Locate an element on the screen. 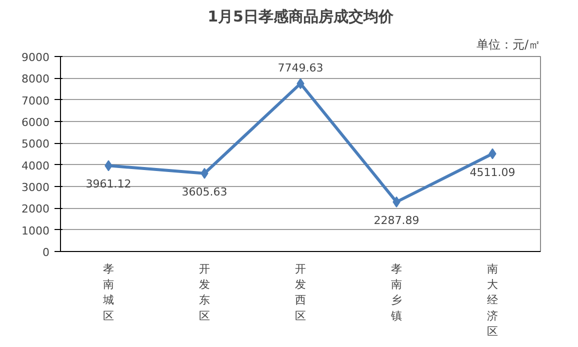 The image size is (578, 347). data-label: 4511.09 is located at coordinates (493, 172).